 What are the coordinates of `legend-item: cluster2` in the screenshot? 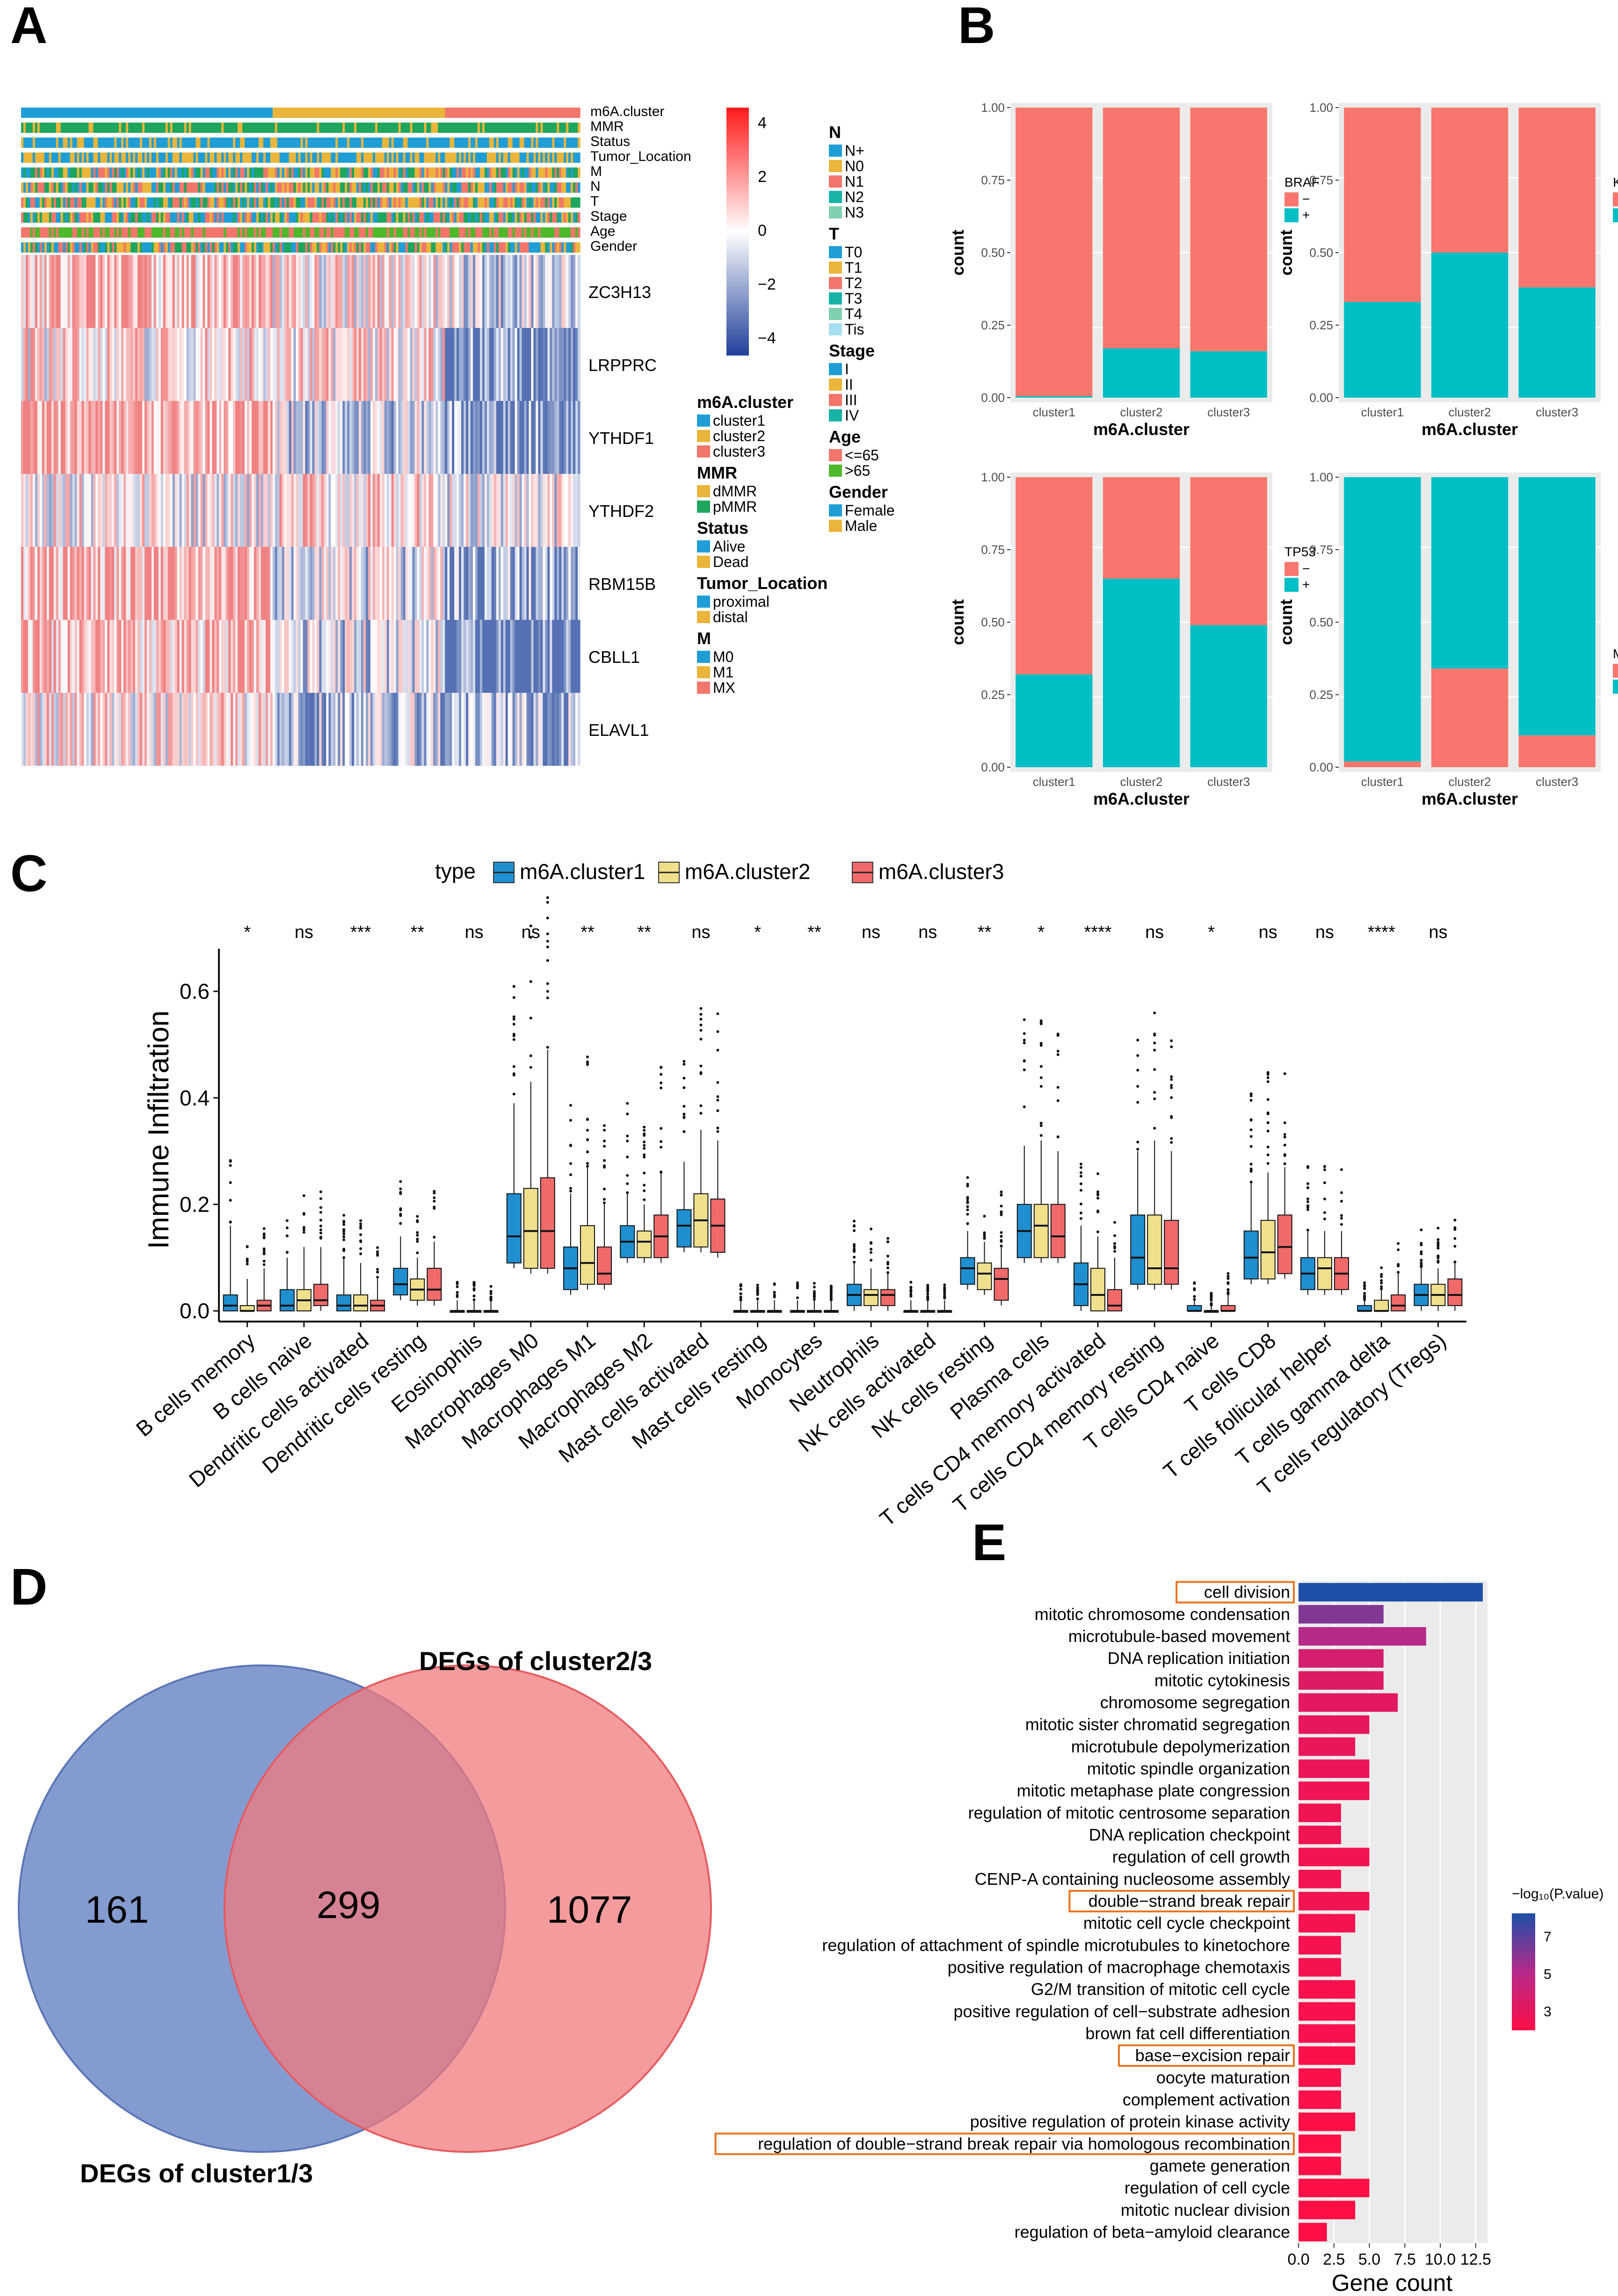 It's located at (739, 436).